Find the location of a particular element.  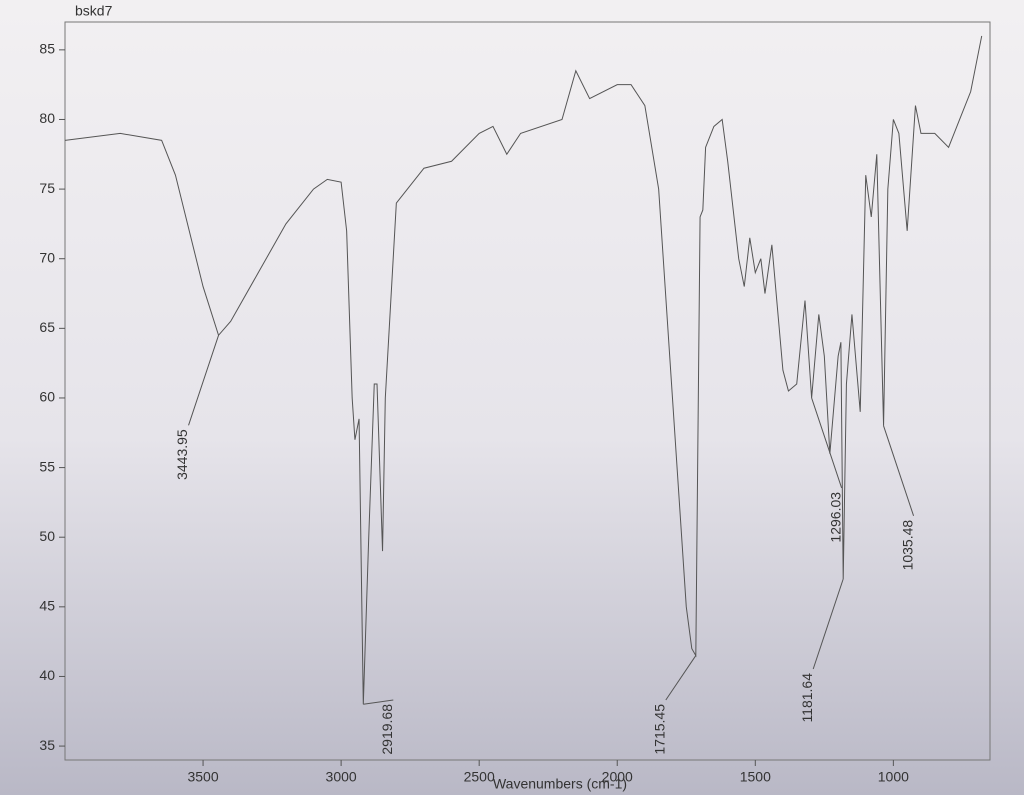

x-axis-label: Wavenumbers (cm-1) is located at coordinates (560, 784).